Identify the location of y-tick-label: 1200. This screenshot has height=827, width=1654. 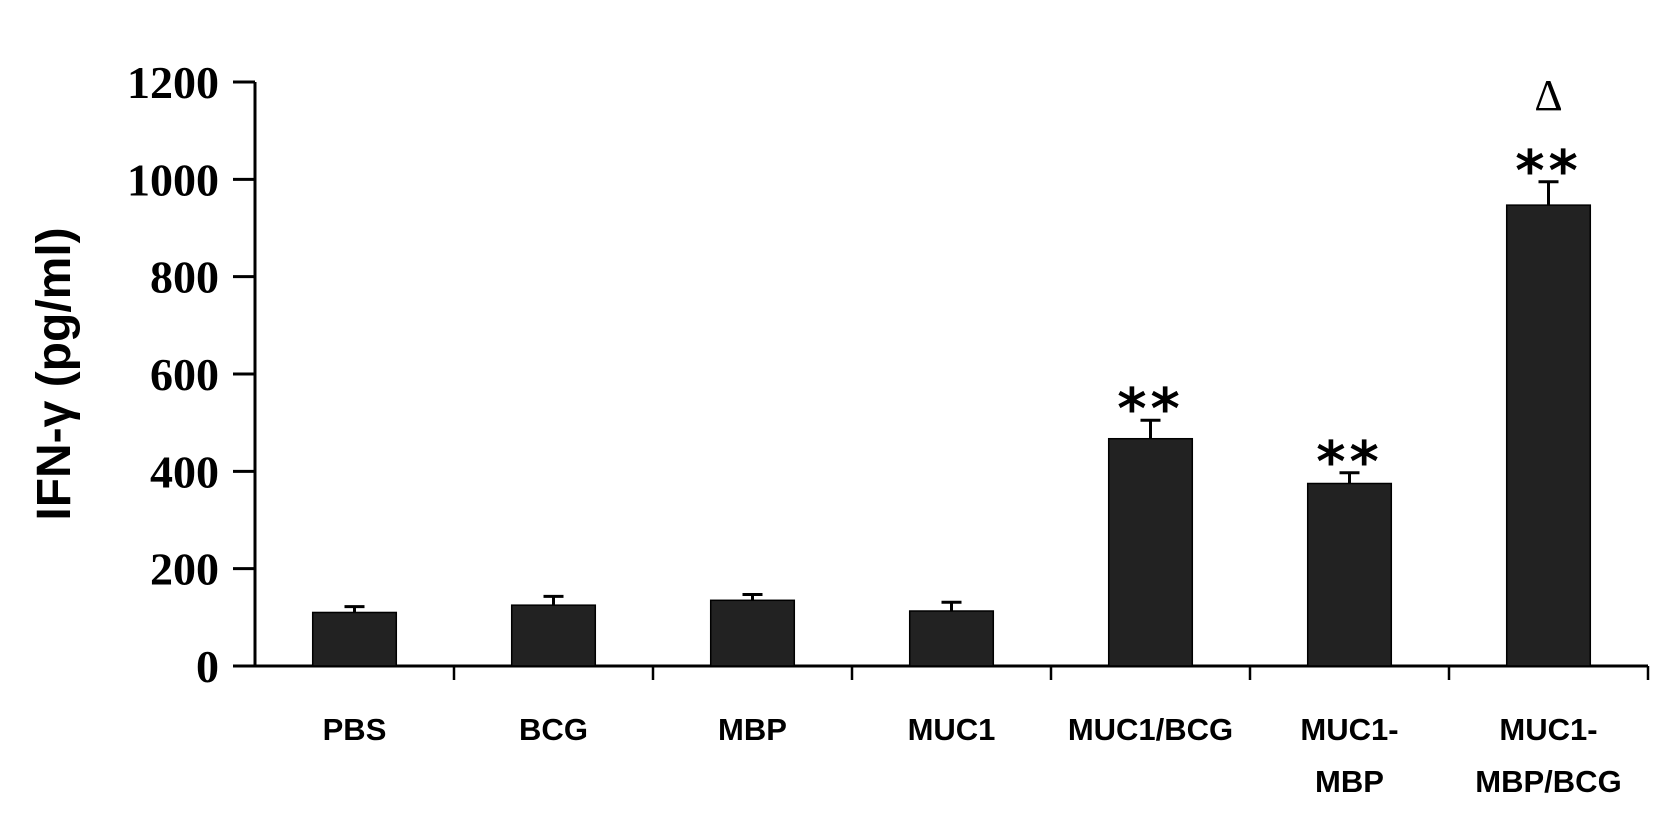
(173, 82).